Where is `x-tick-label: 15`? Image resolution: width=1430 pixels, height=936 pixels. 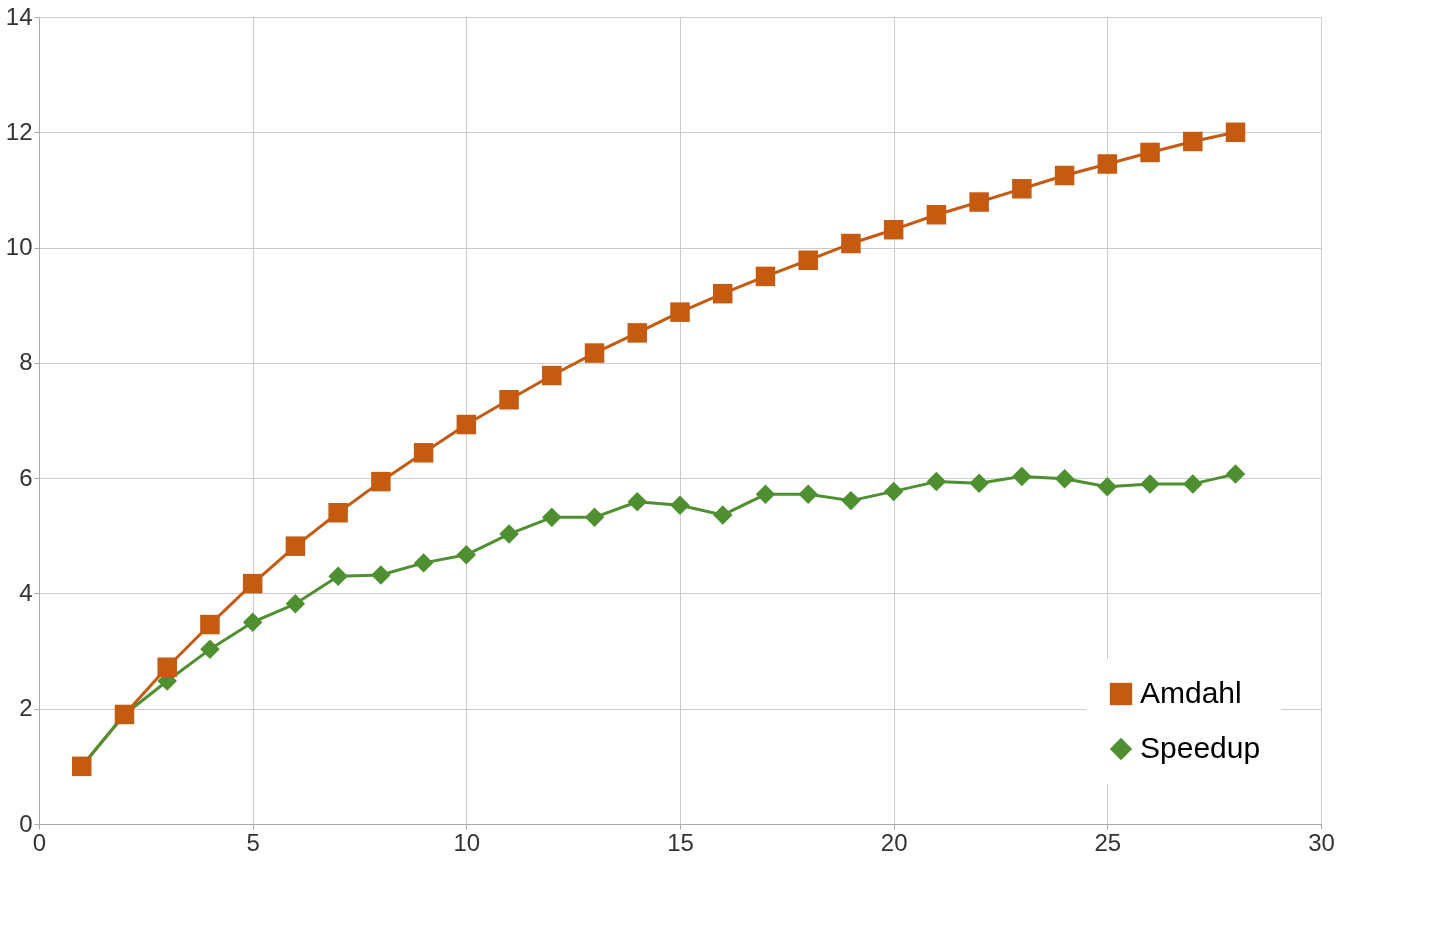
x-tick-label: 15 is located at coordinates (680, 842).